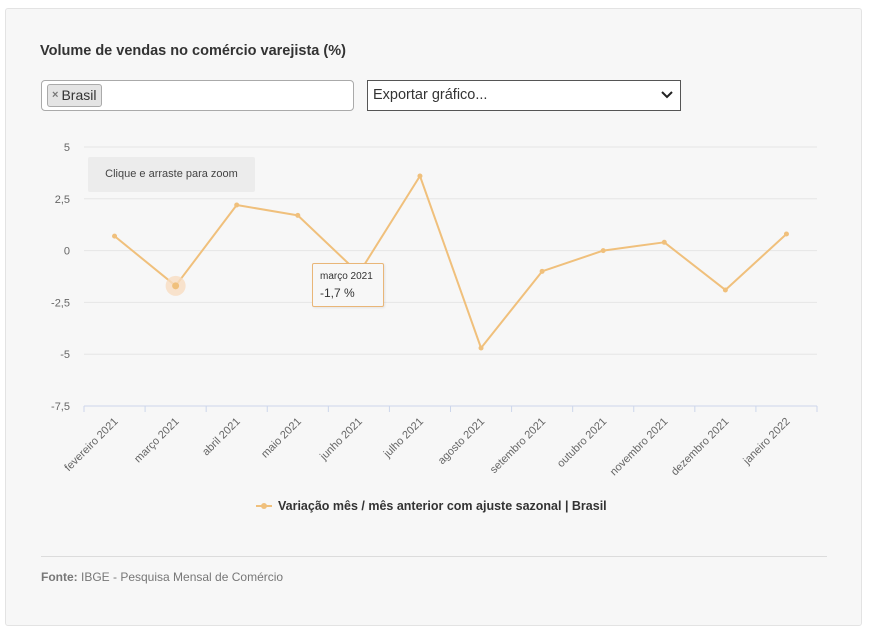  What do you see at coordinates (65, 355) in the screenshot?
I see `y-tick-label: -5` at bounding box center [65, 355].